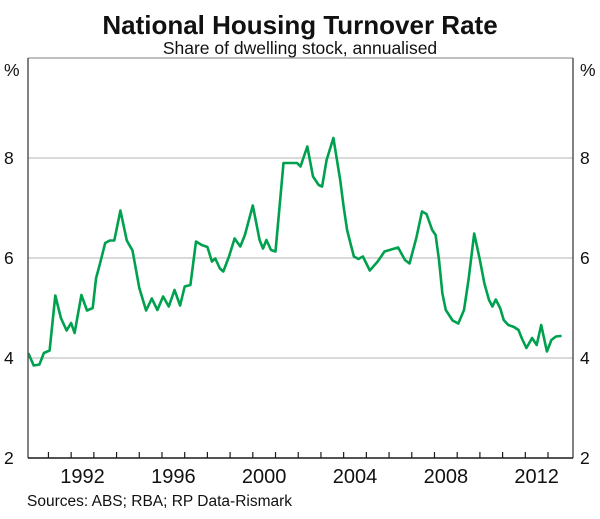 This screenshot has height=519, width=600. I want to click on y-axis-unit-right: %, so click(588, 70).